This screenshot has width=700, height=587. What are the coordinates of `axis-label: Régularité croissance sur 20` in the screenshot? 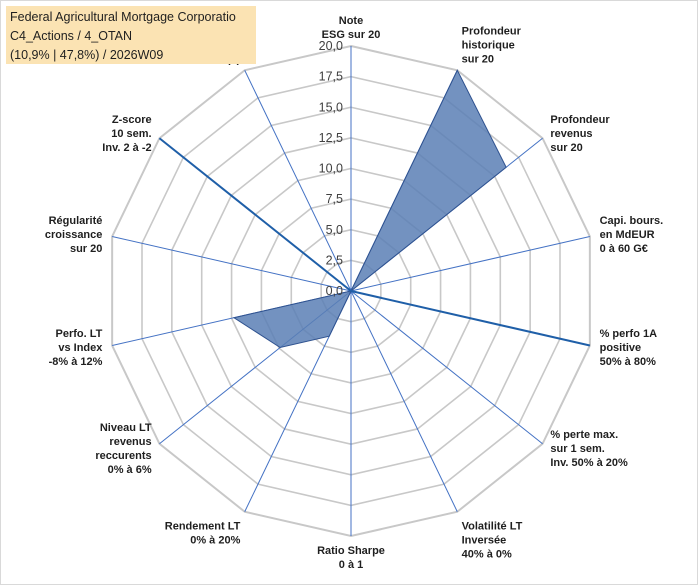 It's located at (73, 235).